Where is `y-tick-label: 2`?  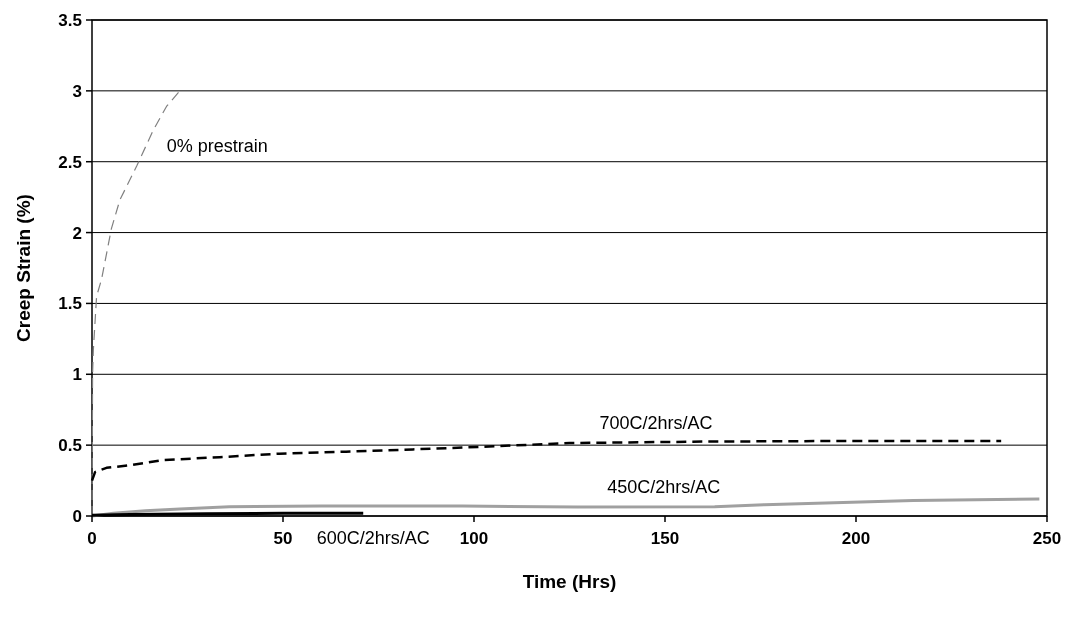 y-tick-label: 2 is located at coordinates (77, 233).